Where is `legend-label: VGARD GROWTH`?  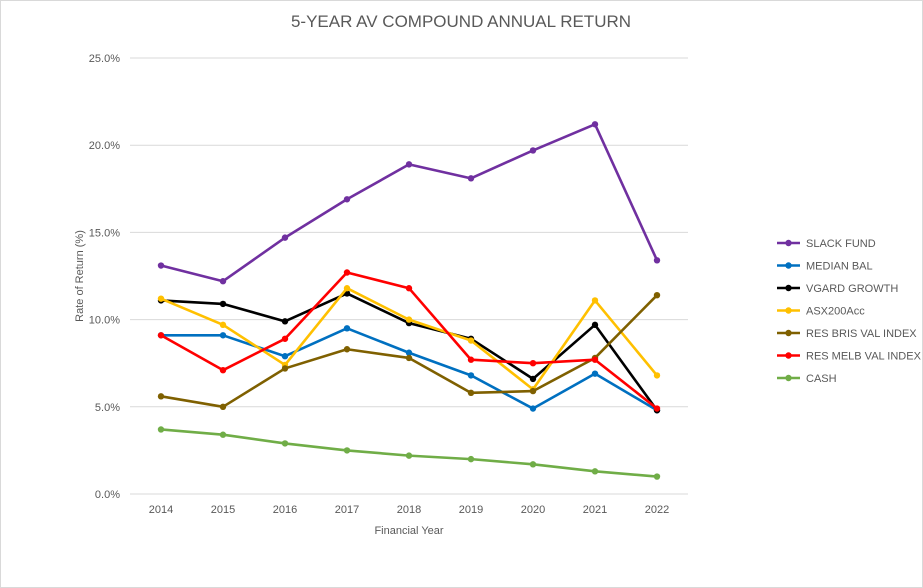 legend-label: VGARD GROWTH is located at coordinates (852, 289).